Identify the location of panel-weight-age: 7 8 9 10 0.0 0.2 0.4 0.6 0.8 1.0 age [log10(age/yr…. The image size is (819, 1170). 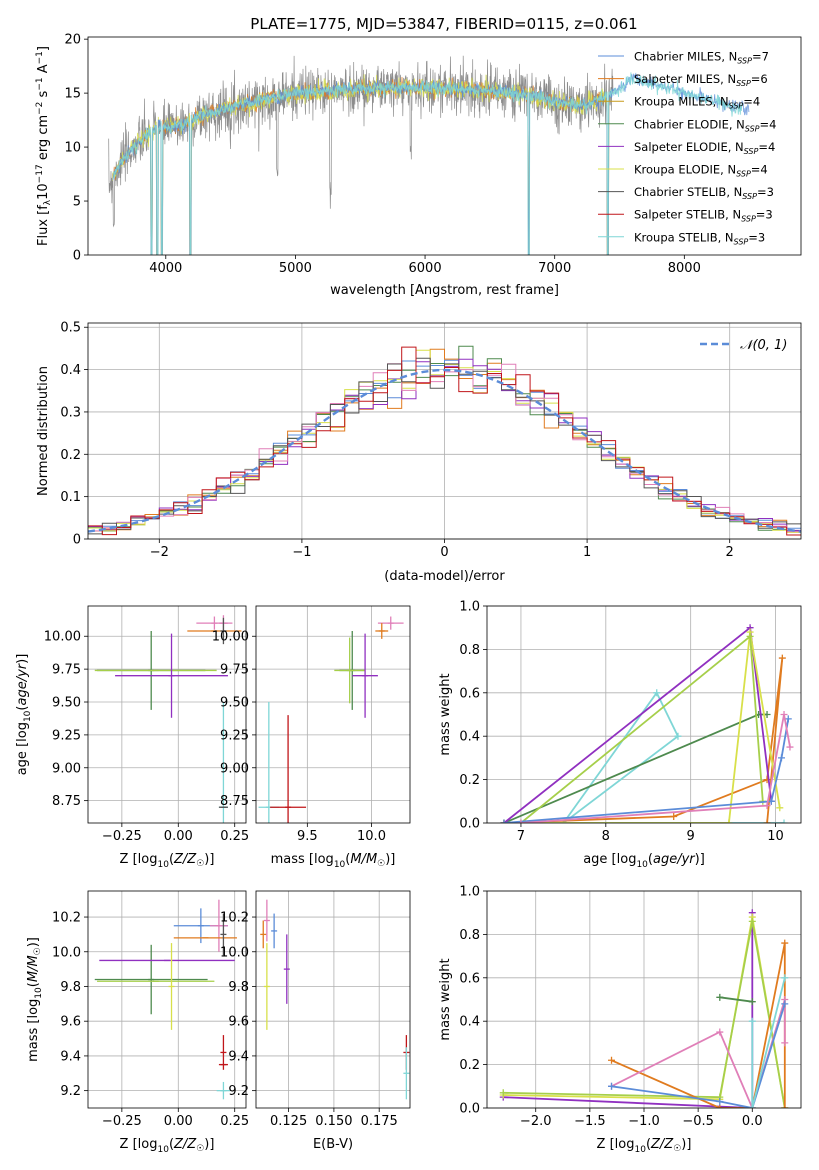
(620, 735).